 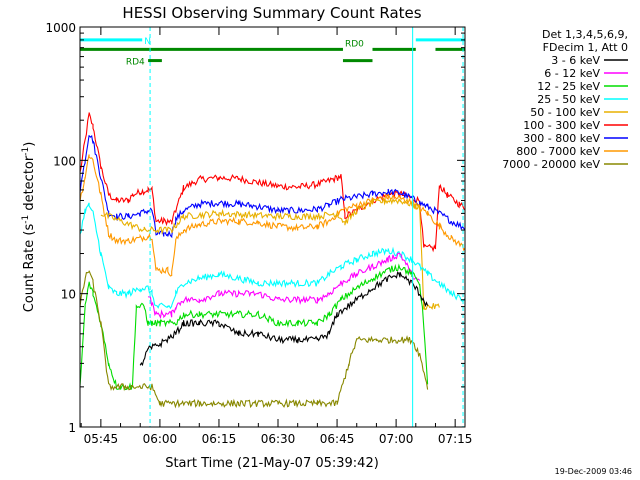 I want to click on x-tick-label-06-30: 06:30, so click(x=278, y=439).